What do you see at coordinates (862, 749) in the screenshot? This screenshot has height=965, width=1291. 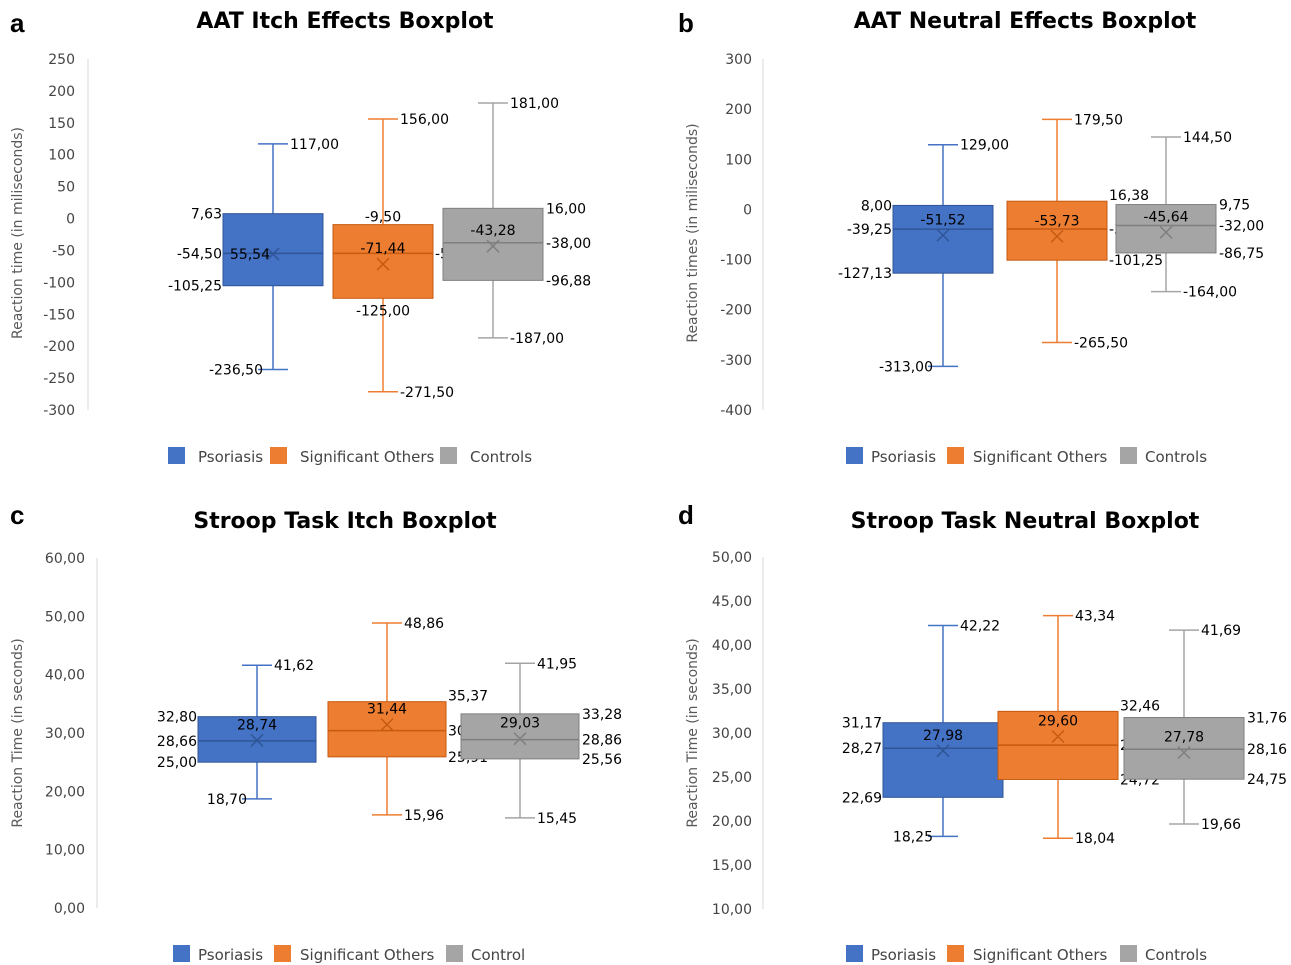 I see `data-label-median: 28,27` at bounding box center [862, 749].